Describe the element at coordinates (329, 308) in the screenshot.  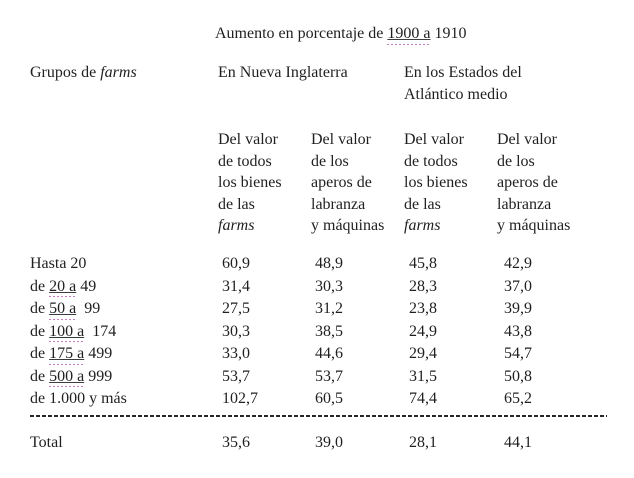
I see `cell-value: 31,2` at that location.